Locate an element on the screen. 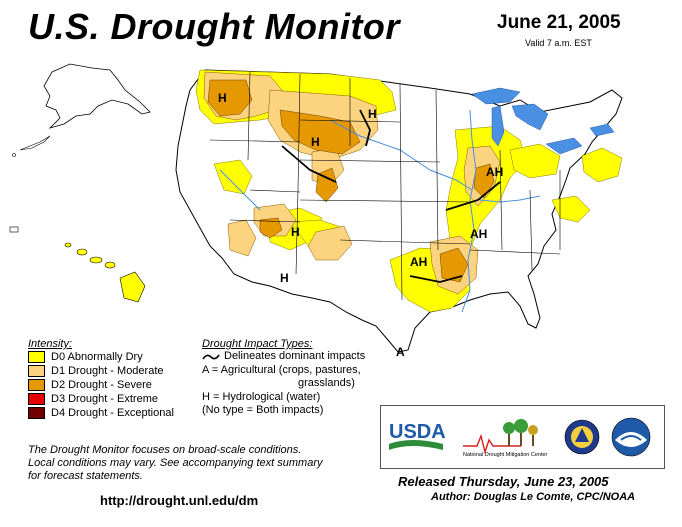  legend-item: D3 Drought - Extreme is located at coordinates (115, 399).